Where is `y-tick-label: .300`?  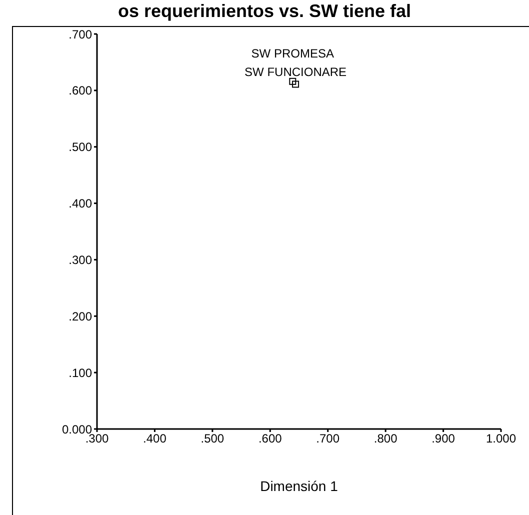
y-tick-label: .300 is located at coordinates (80, 259).